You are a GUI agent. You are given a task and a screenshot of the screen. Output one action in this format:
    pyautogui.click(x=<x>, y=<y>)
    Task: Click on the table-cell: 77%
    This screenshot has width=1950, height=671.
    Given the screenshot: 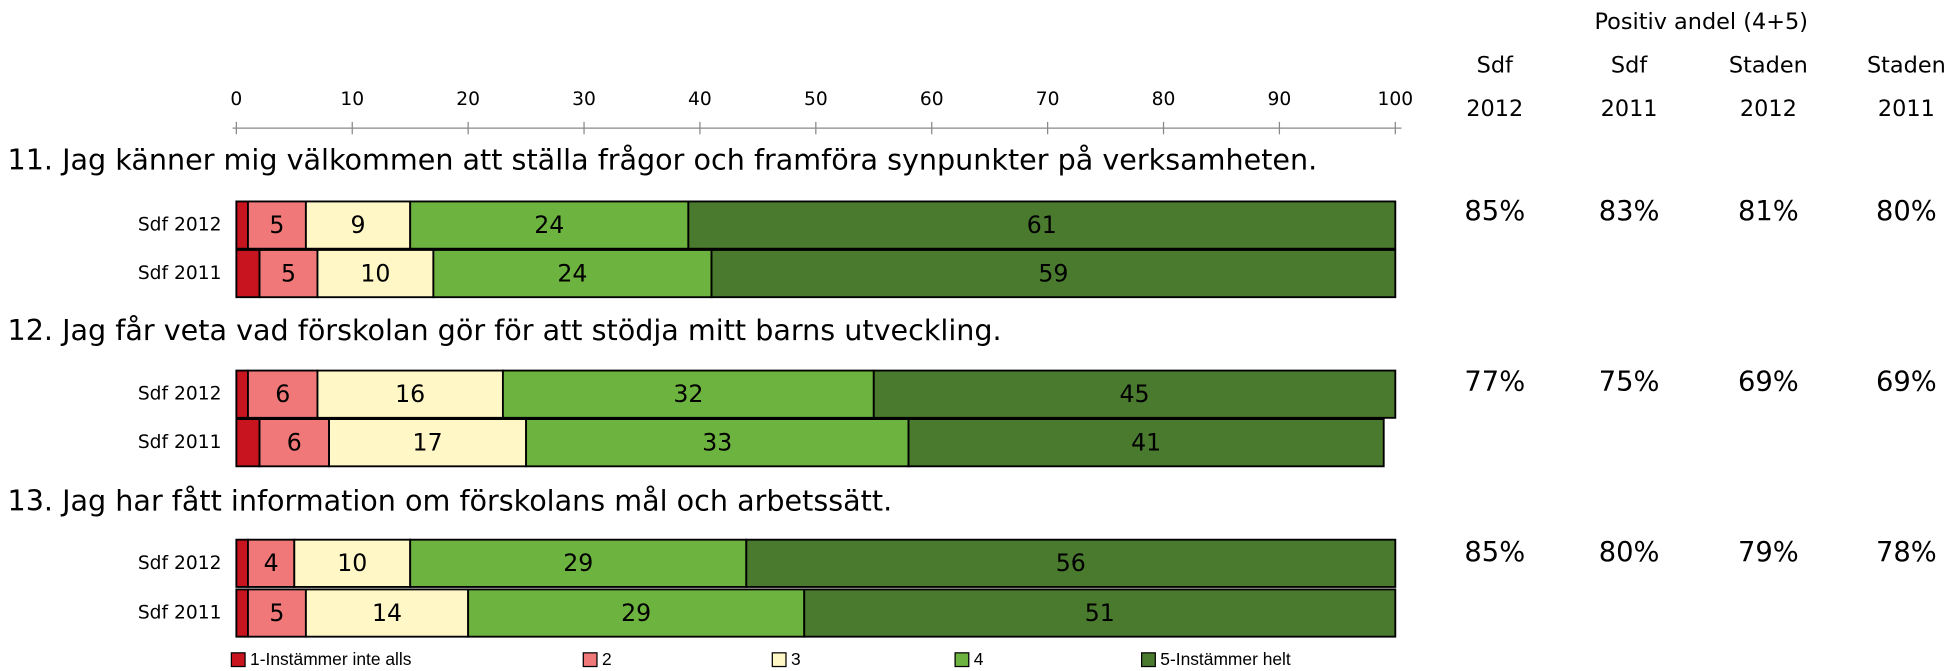 What is the action you would take?
    pyautogui.click(x=1494, y=382)
    